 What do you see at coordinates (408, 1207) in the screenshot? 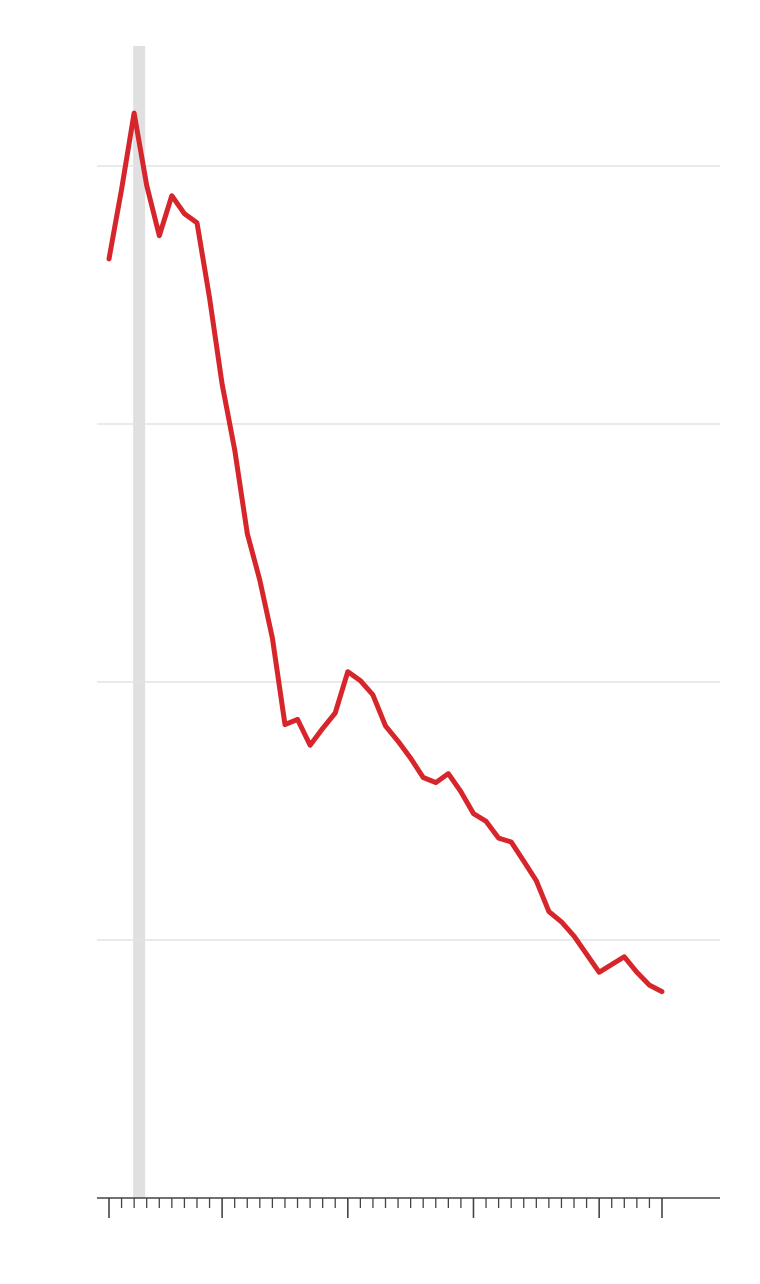
I see `x-axis` at bounding box center [408, 1207].